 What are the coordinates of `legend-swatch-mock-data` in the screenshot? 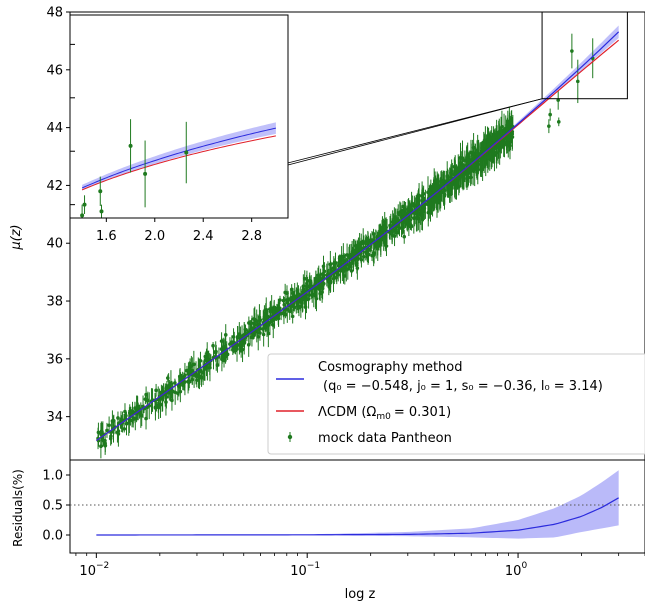 It's located at (290, 437).